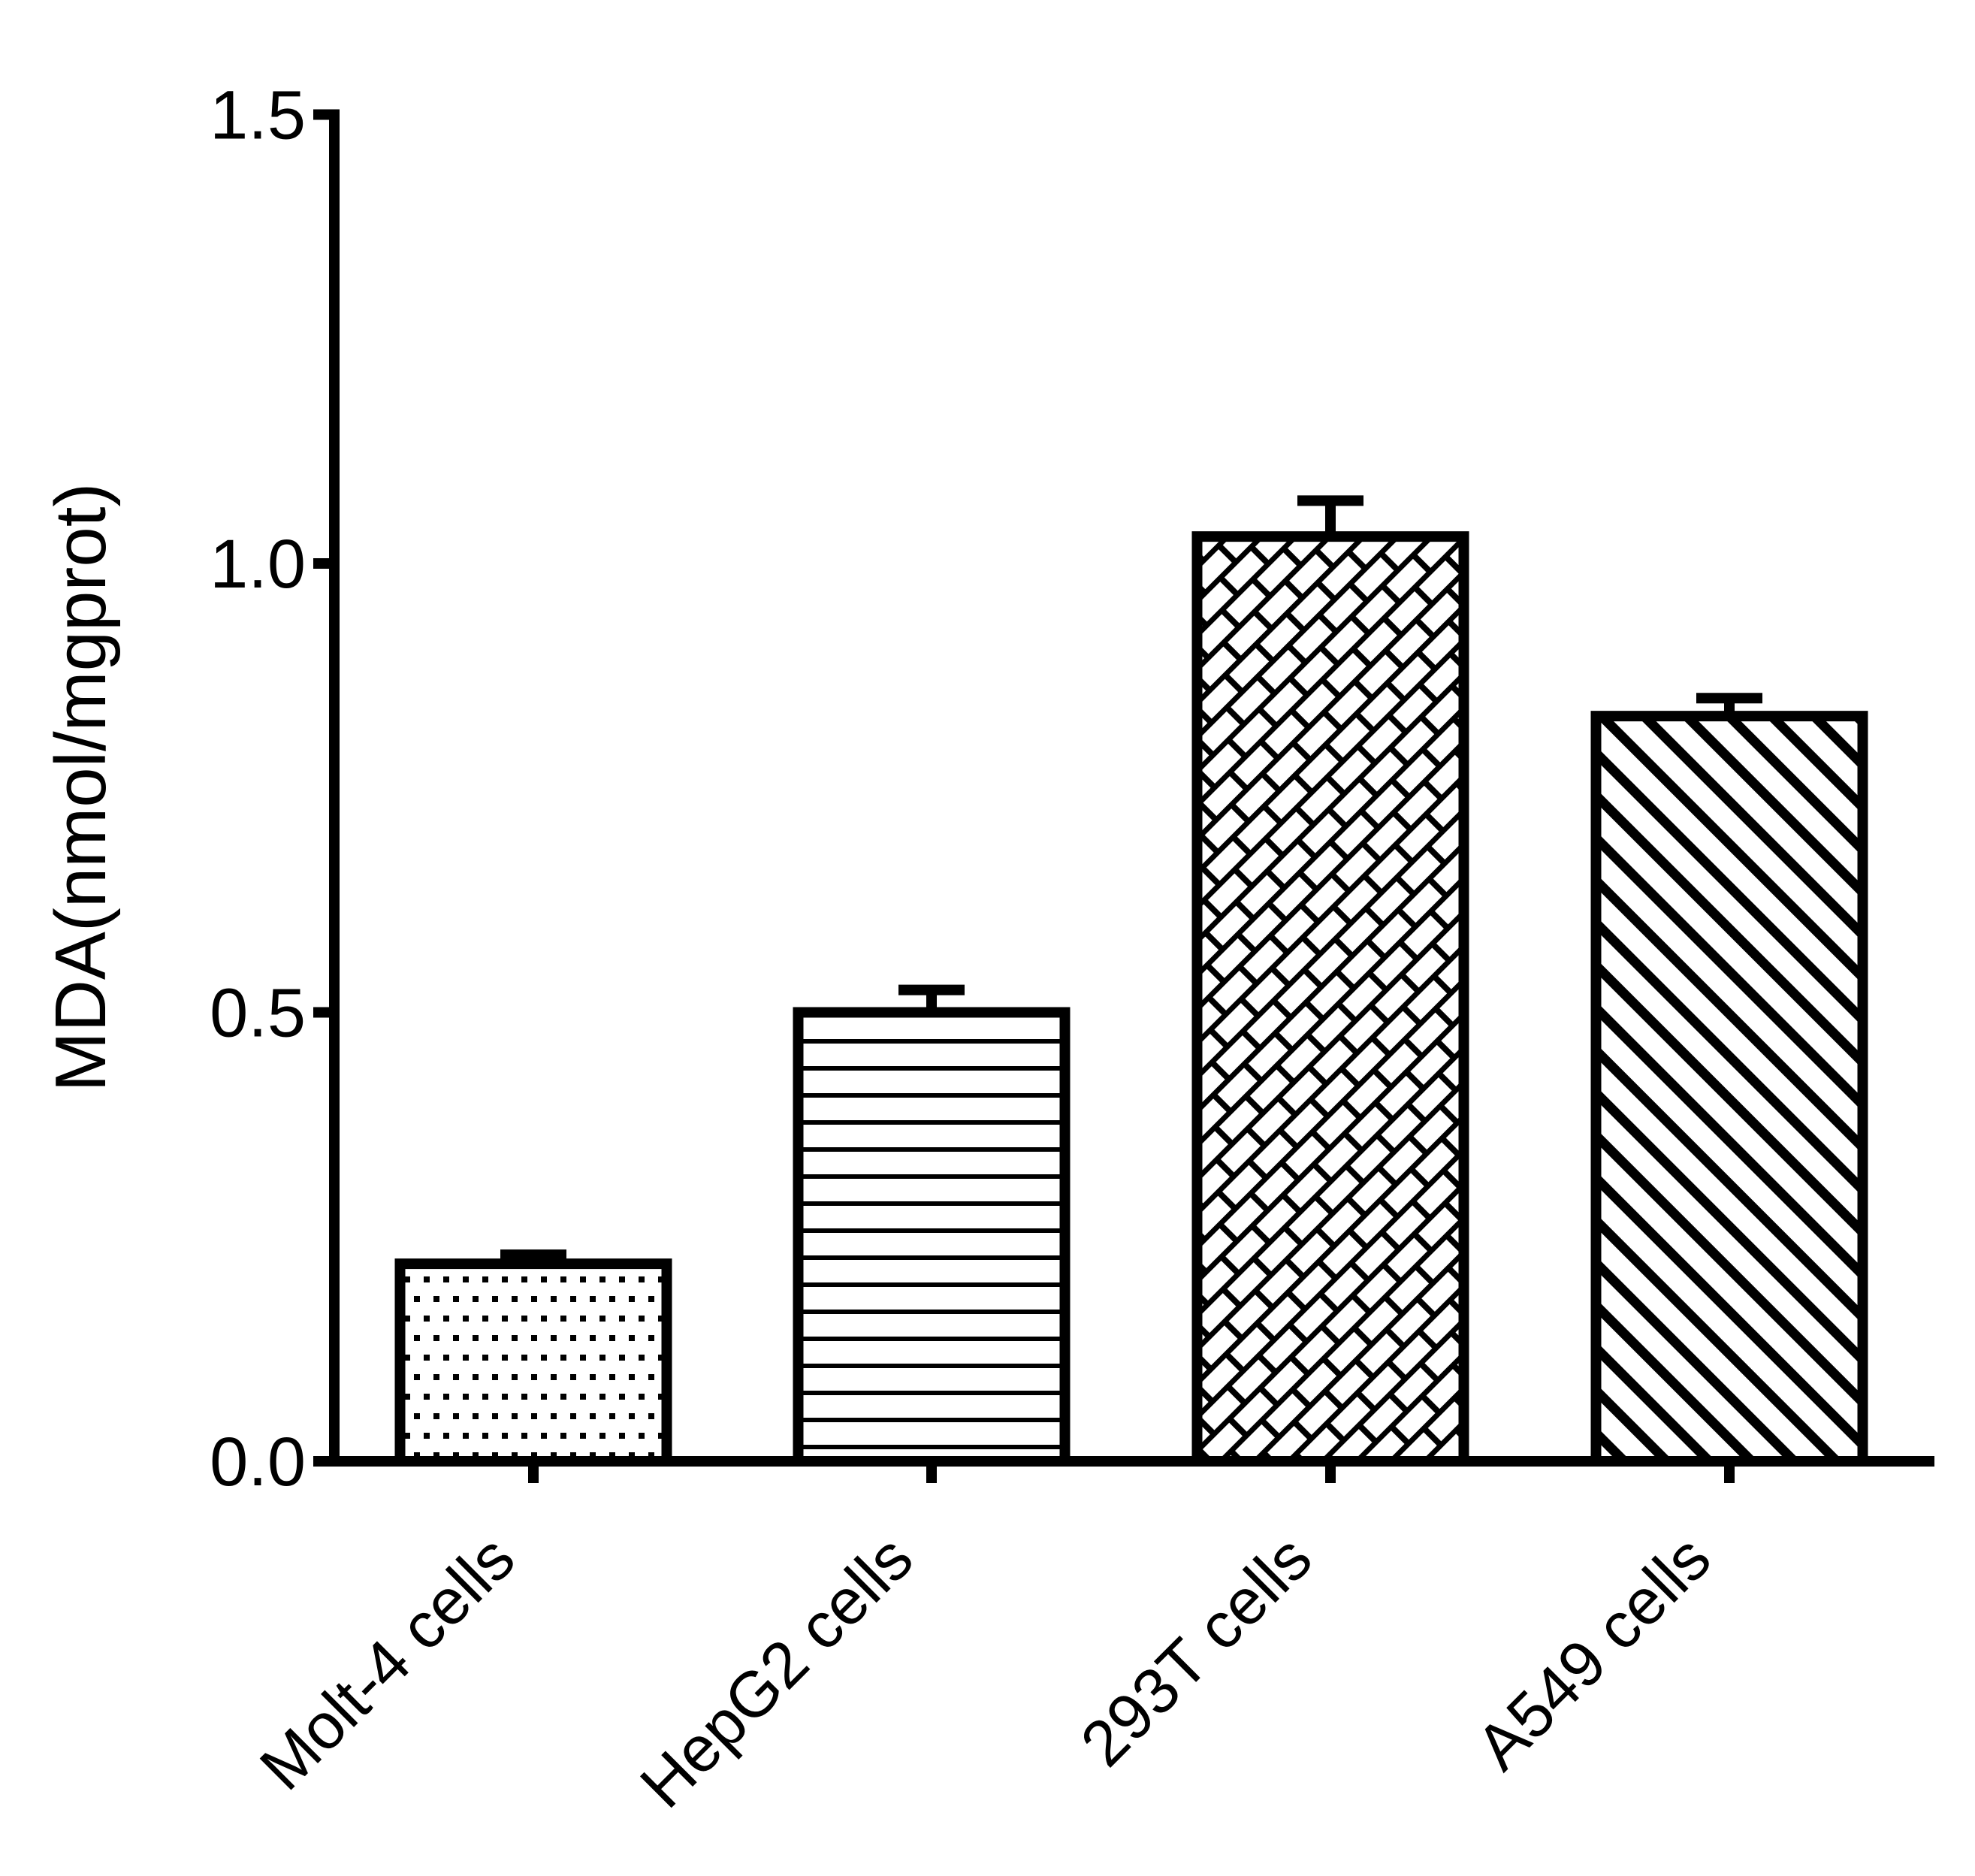  I want to click on y-axis: 0.0 0.5 1.0 1.5, so click(275, 789).